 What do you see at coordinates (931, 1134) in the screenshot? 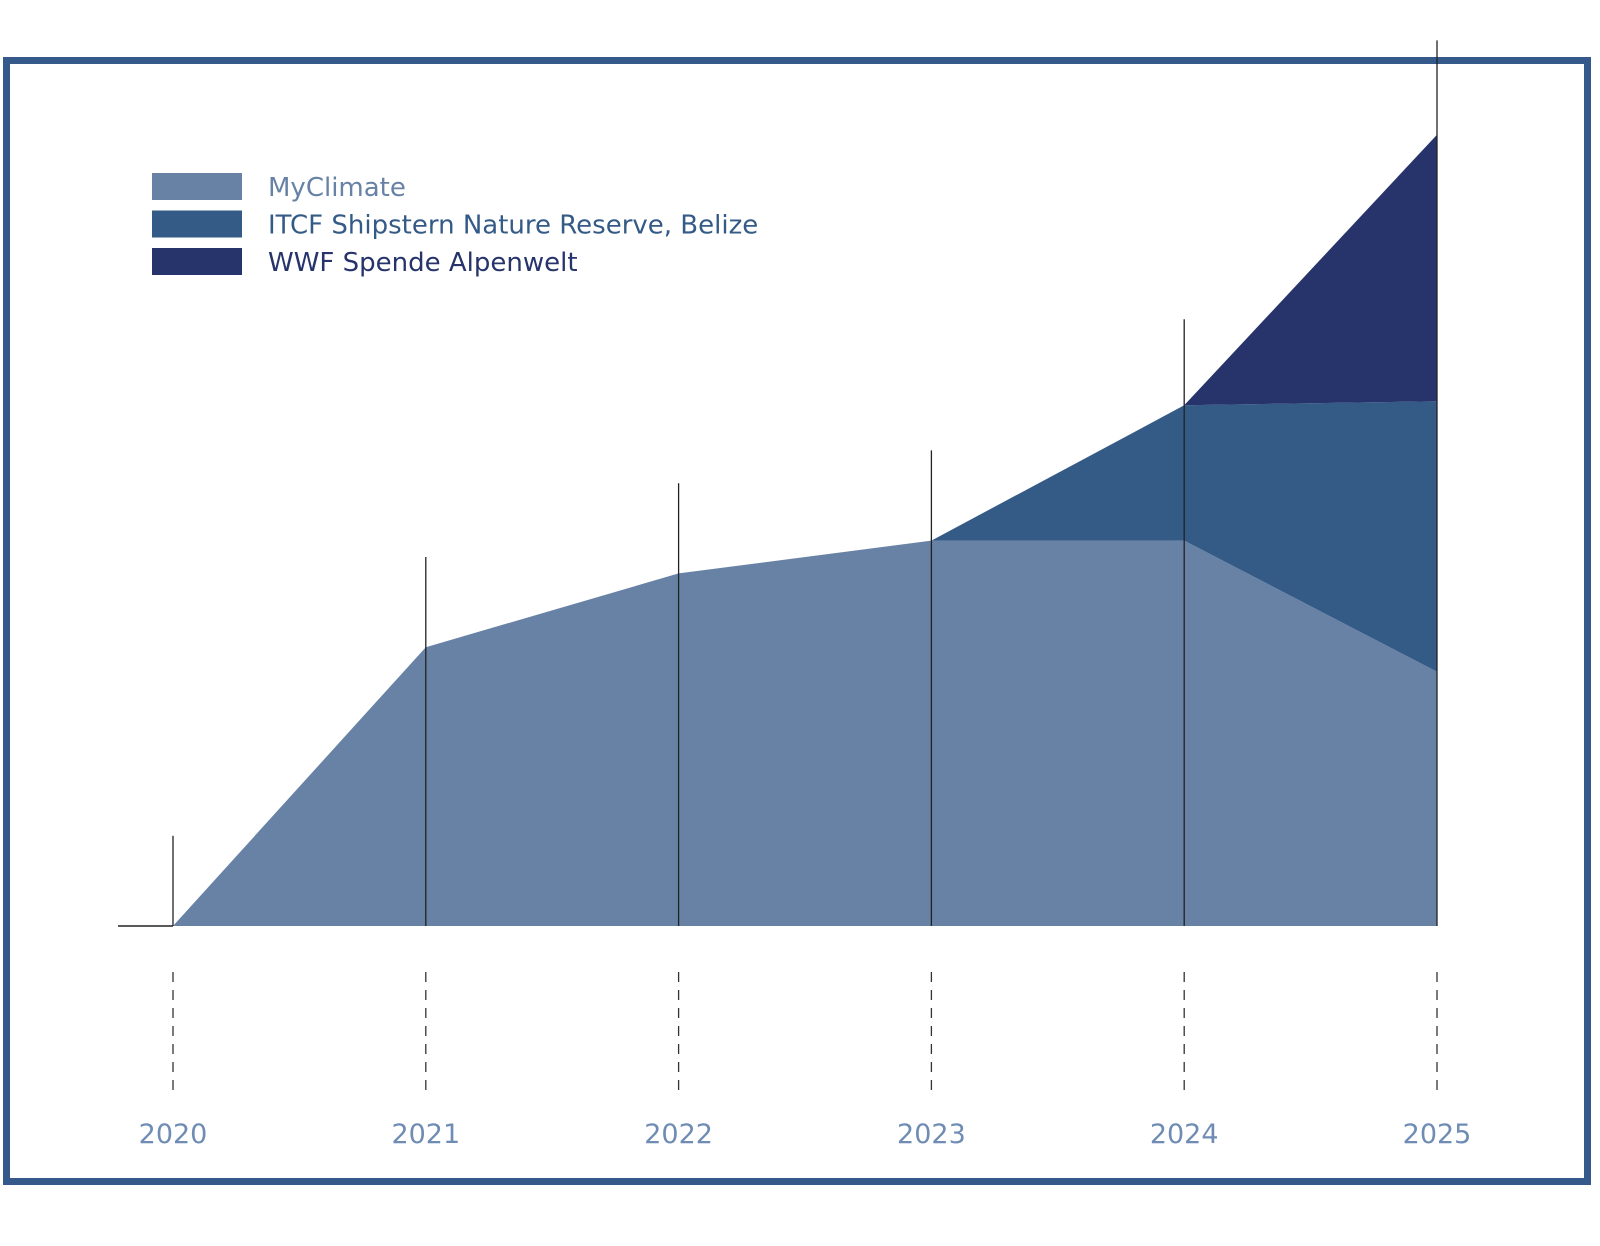
I see `tick-label-2023: 2023` at bounding box center [931, 1134].